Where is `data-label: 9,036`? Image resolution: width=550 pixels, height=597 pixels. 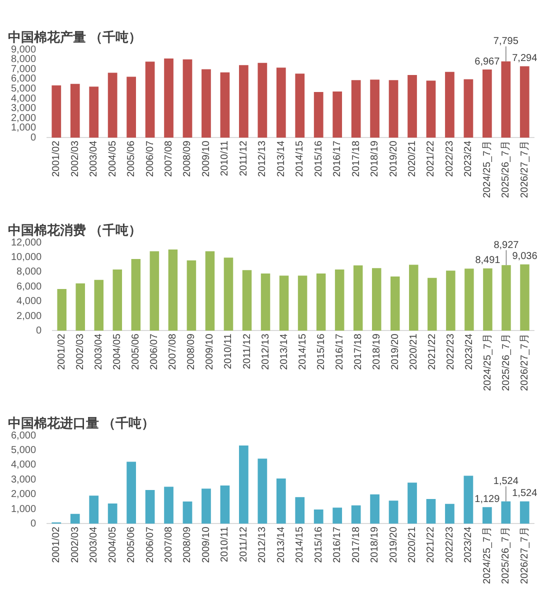
data-label: 9,036 is located at coordinates (525, 256).